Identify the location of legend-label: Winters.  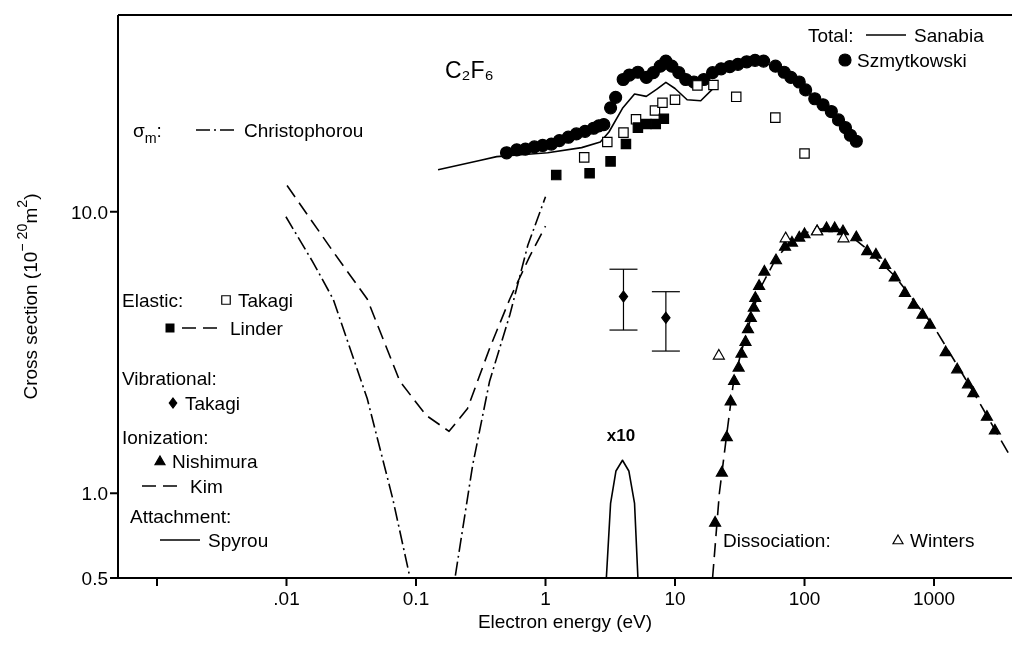
(942, 540).